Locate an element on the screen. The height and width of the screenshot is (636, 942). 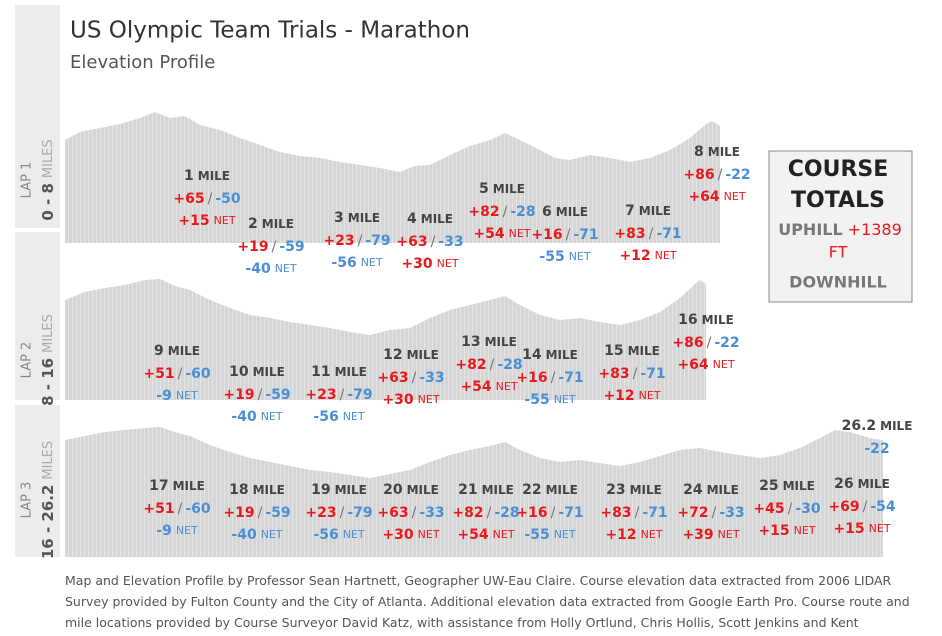
elevation-area is located at coordinates (392, 177).